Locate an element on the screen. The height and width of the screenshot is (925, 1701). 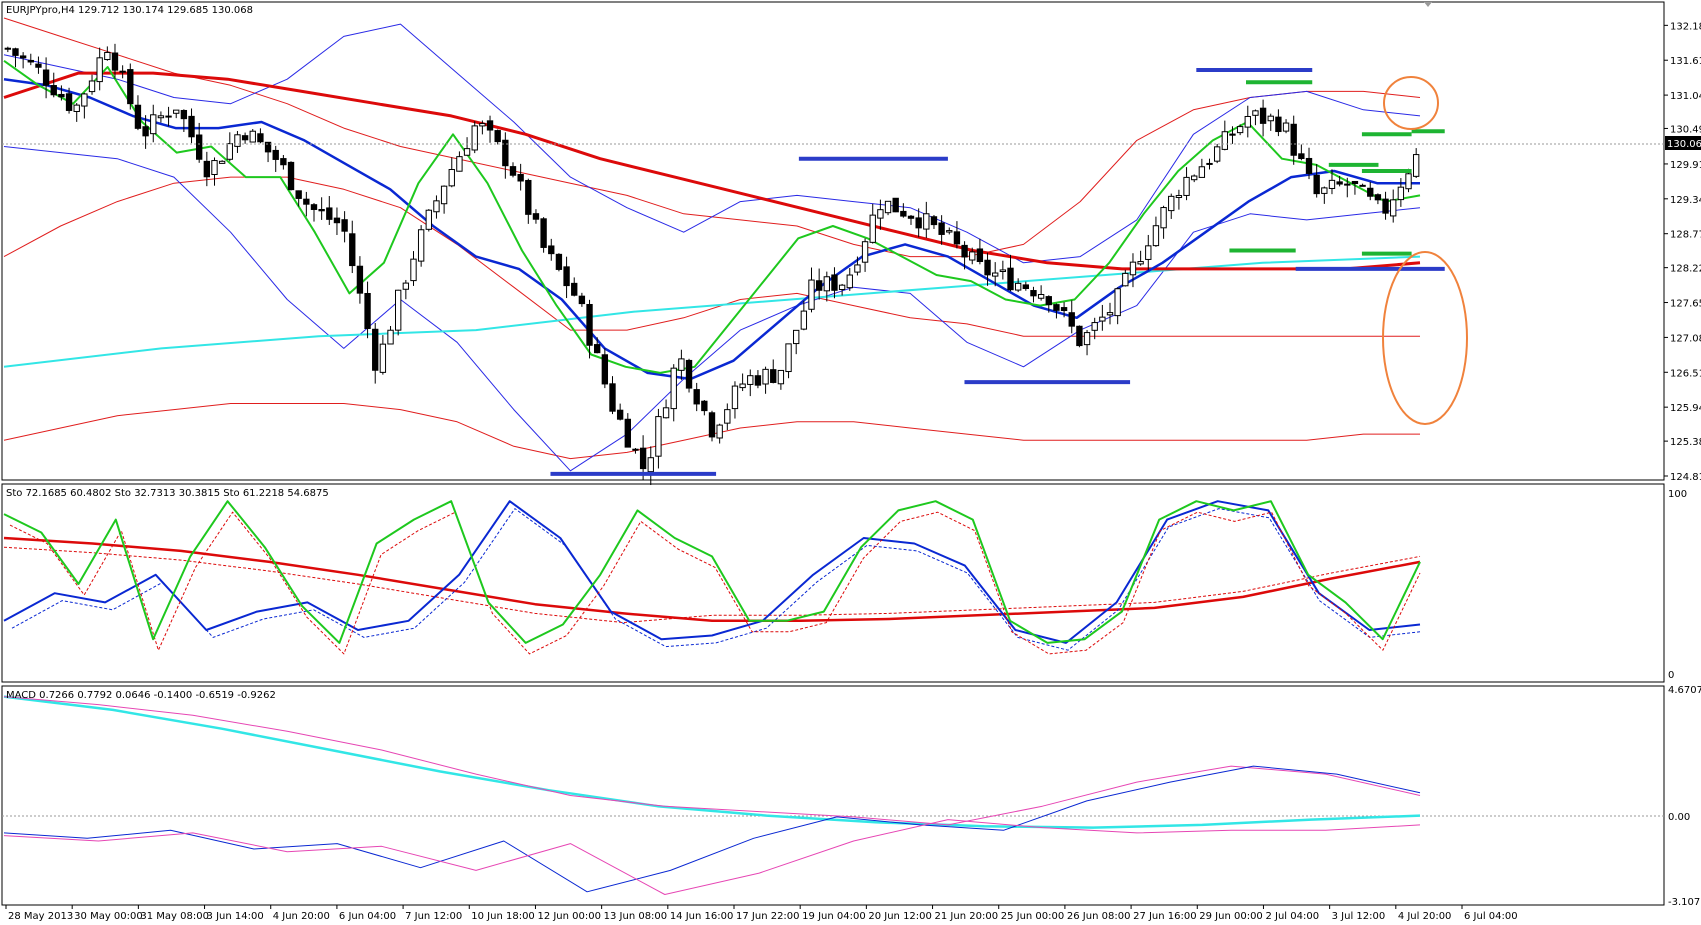
time-tick-label: 20 Jun 12:00 is located at coordinates (900, 916).